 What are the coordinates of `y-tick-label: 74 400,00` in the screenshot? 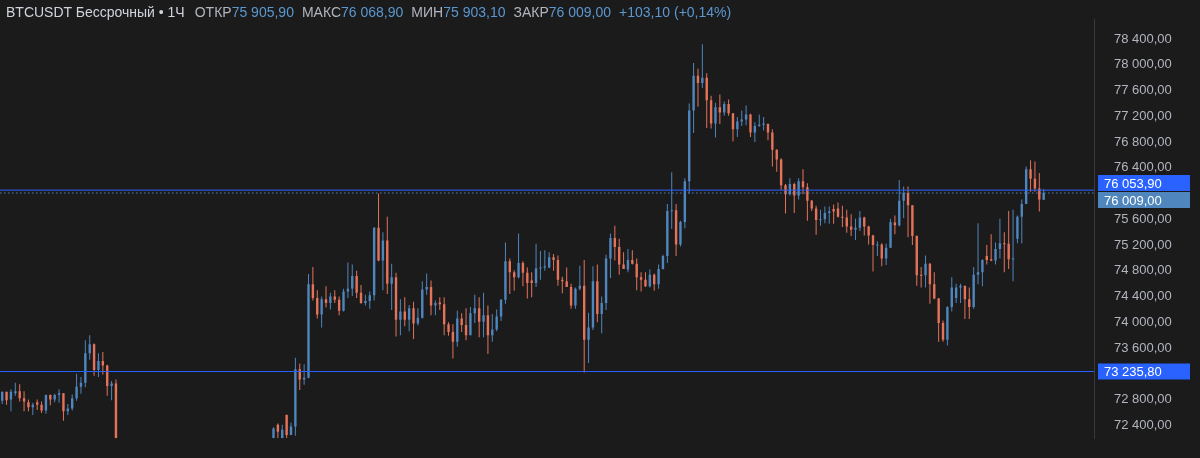 It's located at (1143, 296).